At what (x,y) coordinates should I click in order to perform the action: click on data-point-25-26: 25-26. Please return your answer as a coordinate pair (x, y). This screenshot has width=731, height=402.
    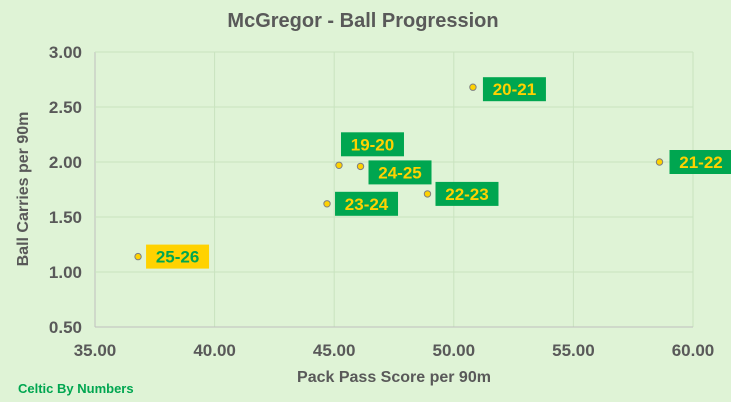
    Looking at the image, I should click on (172, 256).